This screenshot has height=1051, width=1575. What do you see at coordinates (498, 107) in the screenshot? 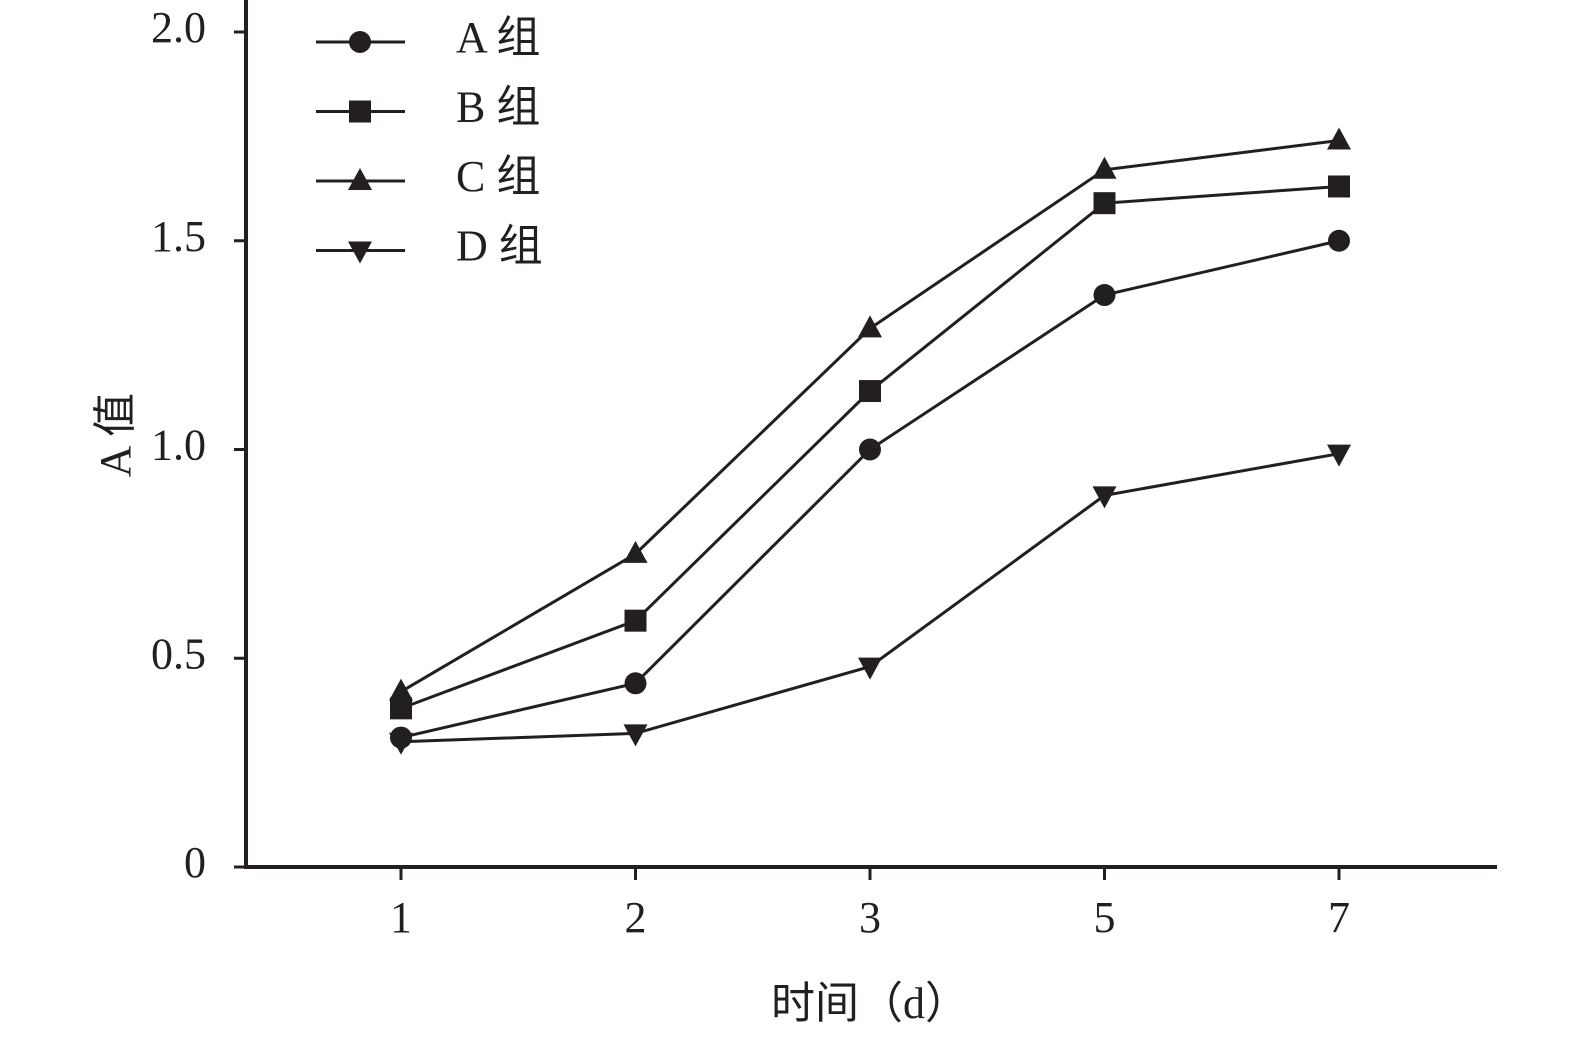
I see `legend-label: B 组` at bounding box center [498, 107].